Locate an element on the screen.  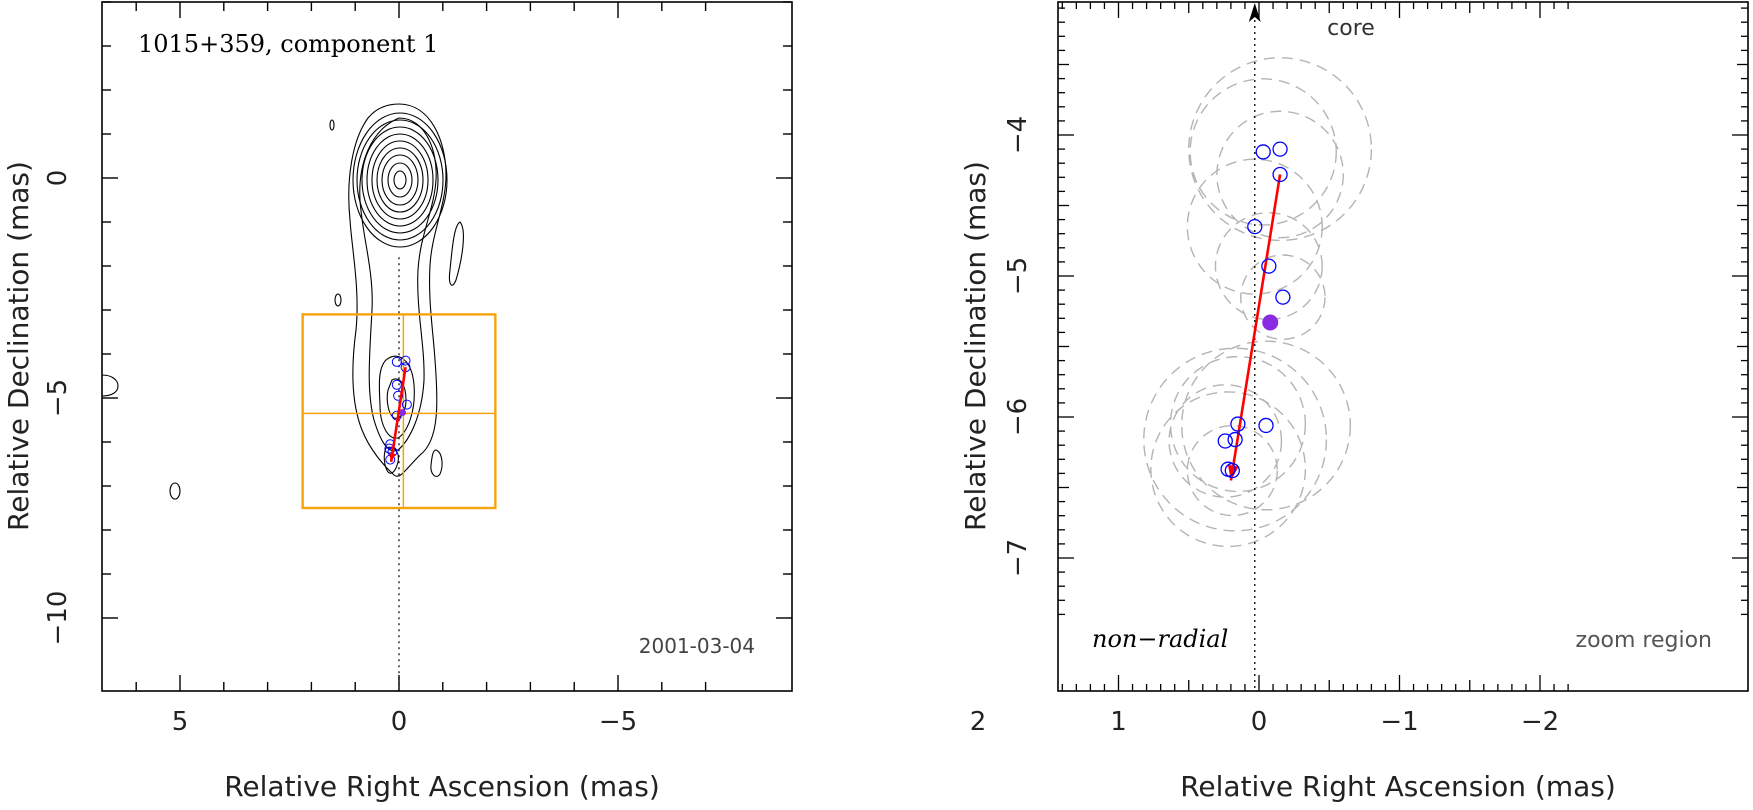
x-tick-label: 5 is located at coordinates (180, 722).